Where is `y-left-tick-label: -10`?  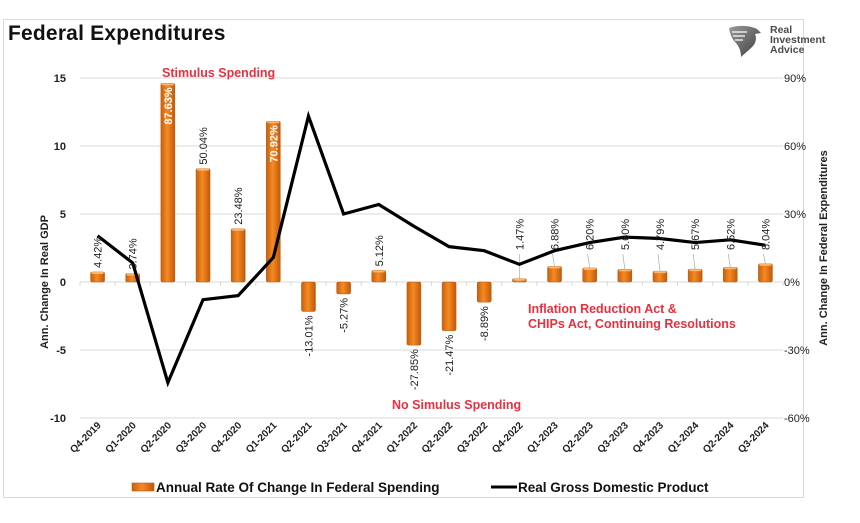
y-left-tick-label: -10 is located at coordinates (58, 419).